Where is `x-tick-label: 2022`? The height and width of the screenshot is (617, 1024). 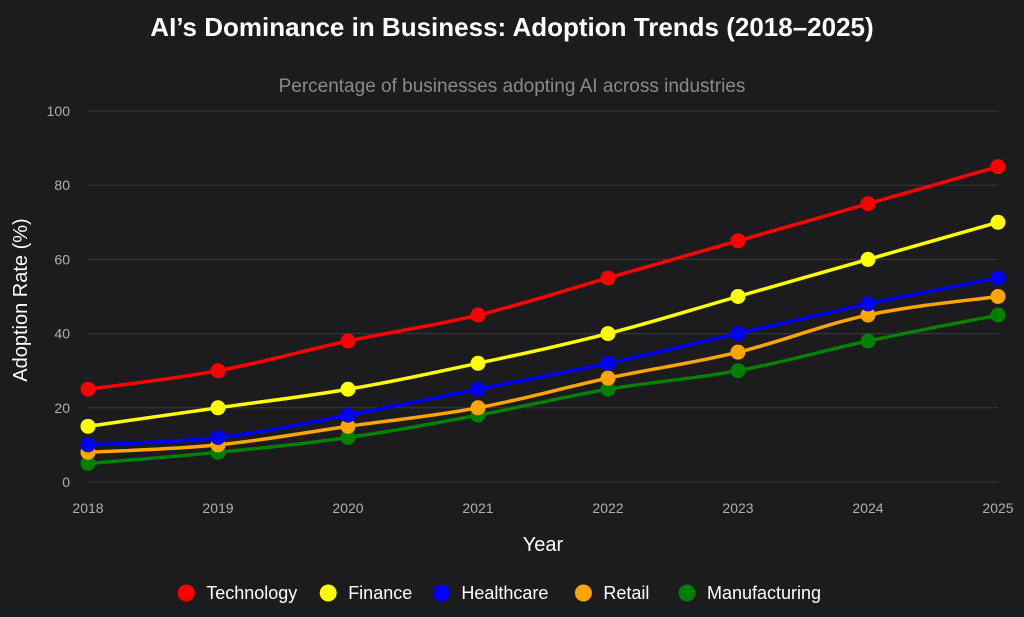
x-tick-label: 2022 is located at coordinates (607, 508).